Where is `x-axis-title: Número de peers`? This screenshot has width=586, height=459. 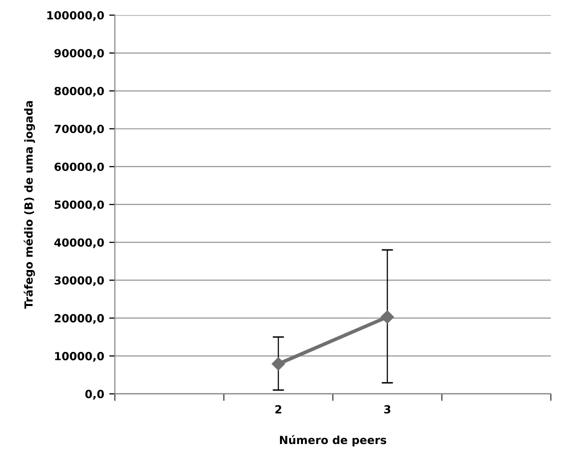
x-axis-title: Número de peers is located at coordinates (333, 440).